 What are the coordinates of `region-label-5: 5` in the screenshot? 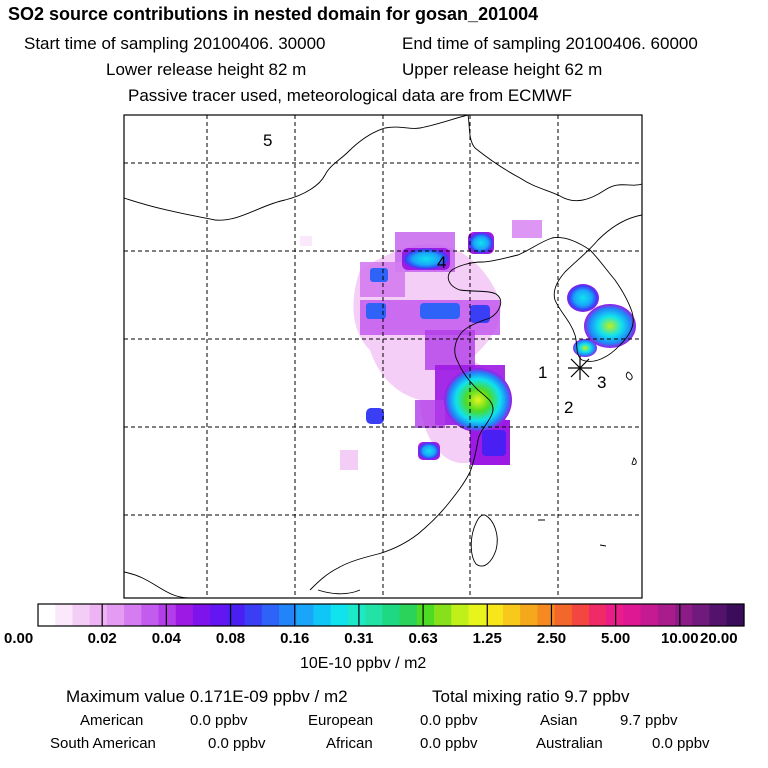 It's located at (267, 140).